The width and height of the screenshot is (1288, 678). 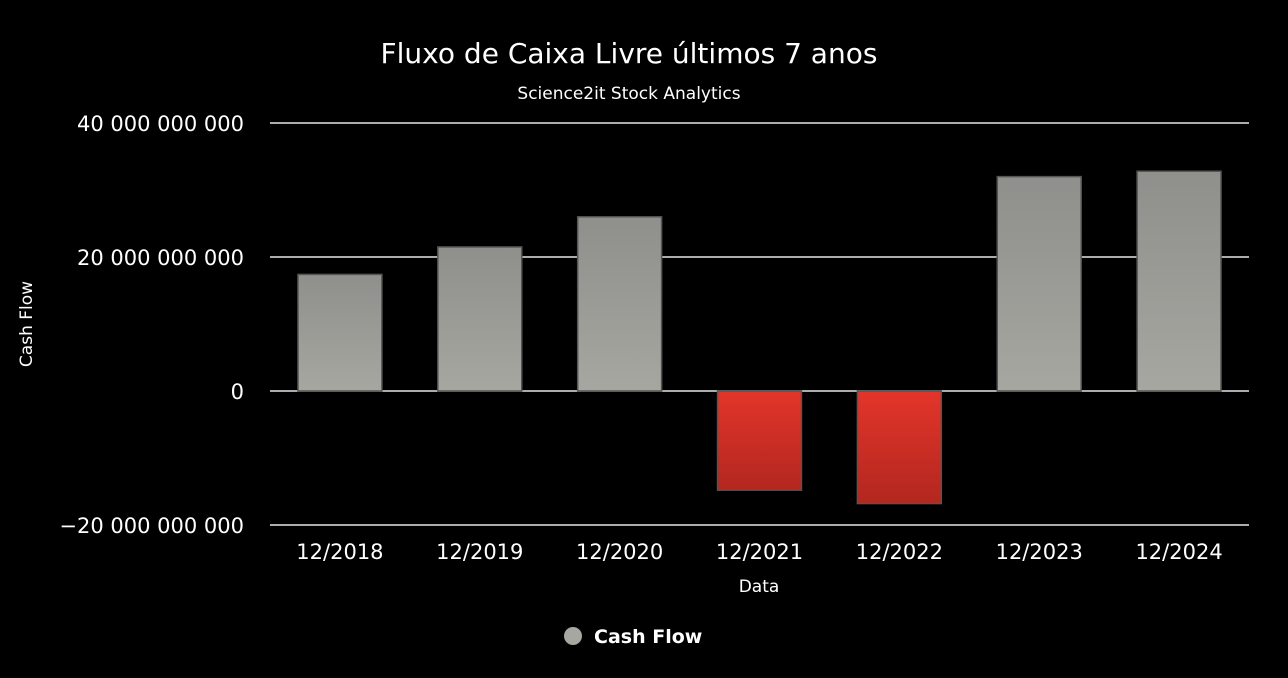 What do you see at coordinates (27, 324) in the screenshot?
I see `y-axis-label: Cash Flow` at bounding box center [27, 324].